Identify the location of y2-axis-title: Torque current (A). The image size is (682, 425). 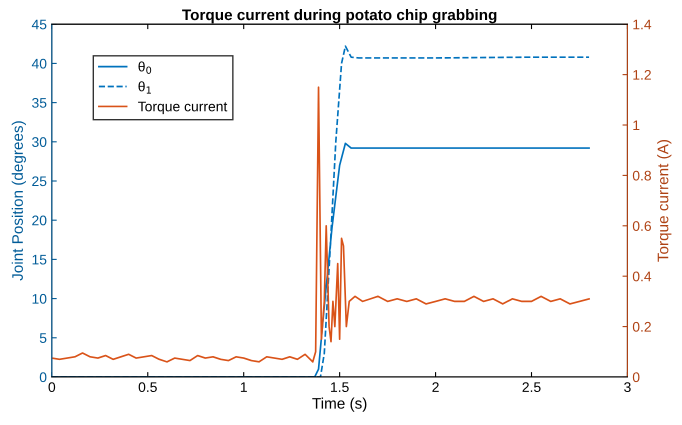
(664, 201).